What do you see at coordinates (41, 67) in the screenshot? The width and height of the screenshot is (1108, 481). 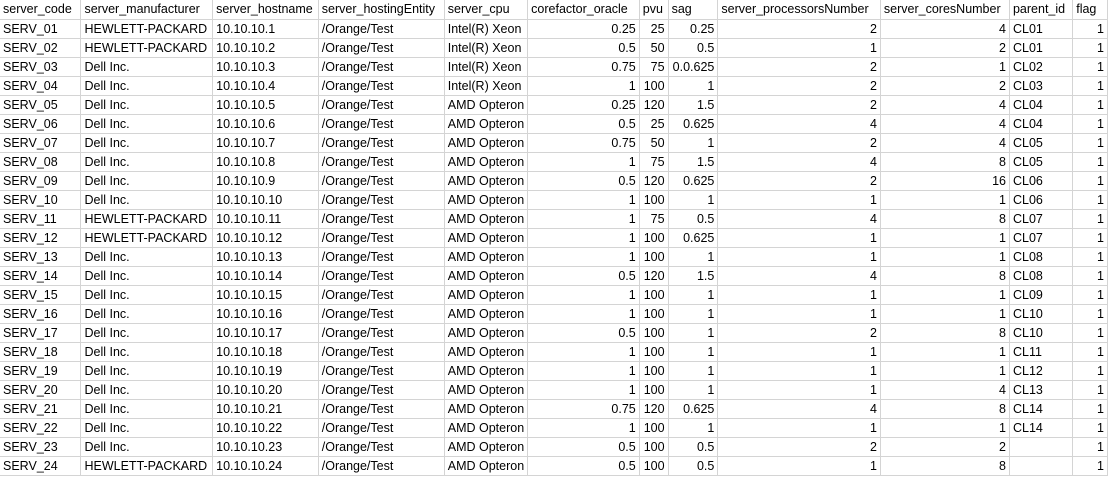 I see `table-cell: SERV_03` at bounding box center [41, 67].